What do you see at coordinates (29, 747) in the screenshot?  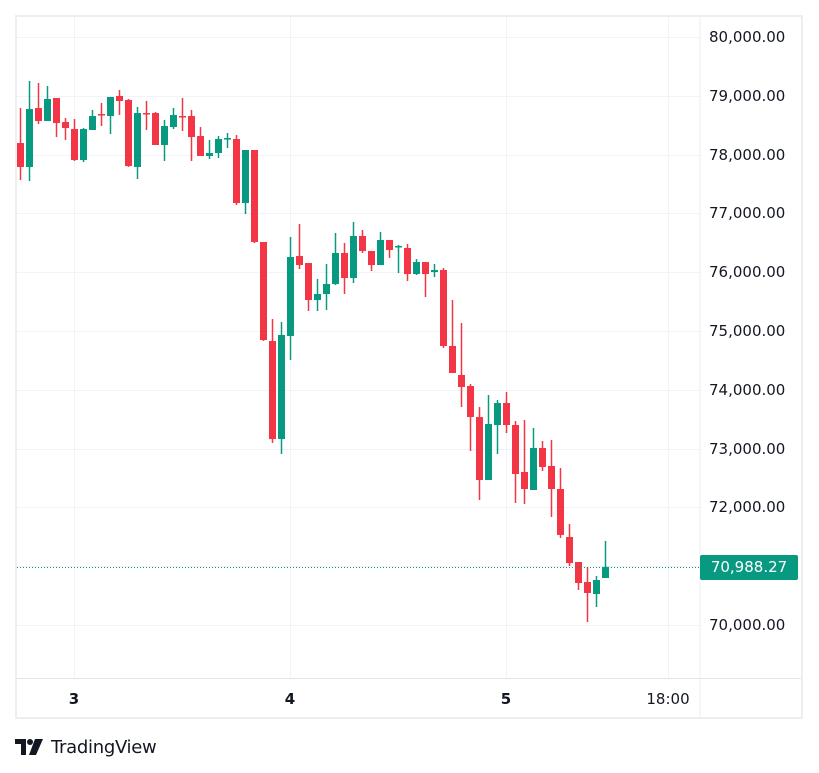 I see `tradingview-logo-icon` at bounding box center [29, 747].